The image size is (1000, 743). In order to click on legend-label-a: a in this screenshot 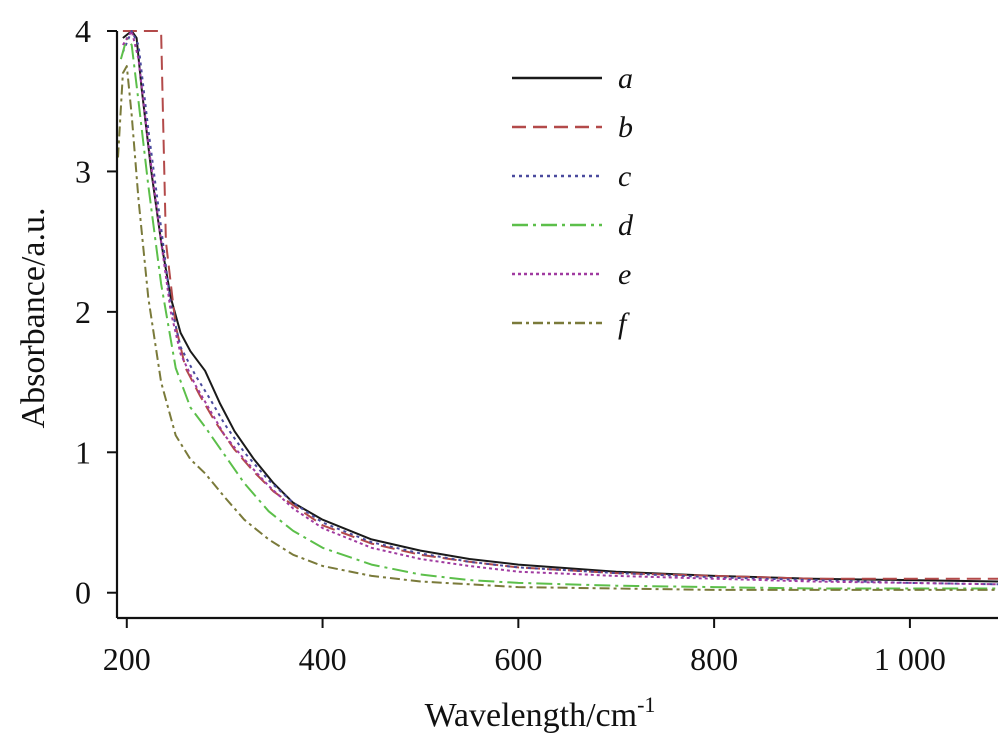, I will do `click(625, 78)`.